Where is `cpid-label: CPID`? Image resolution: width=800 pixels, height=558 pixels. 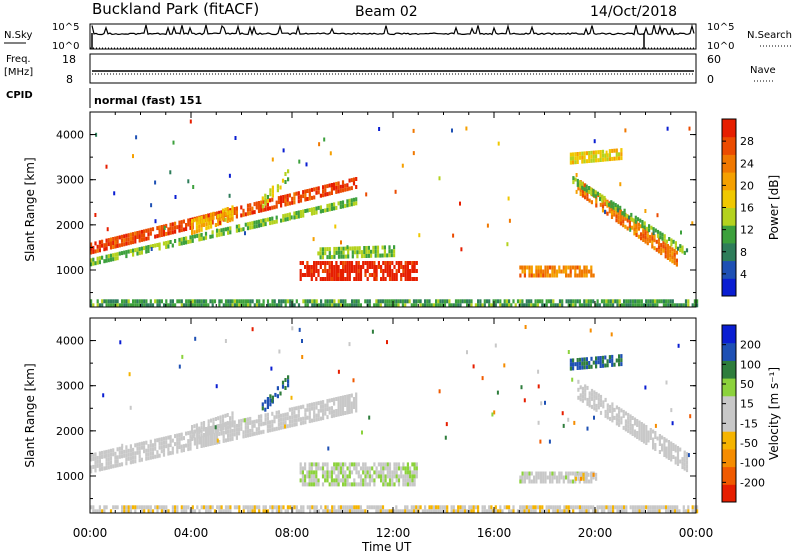
cpid-label: CPID is located at coordinates (19, 95).